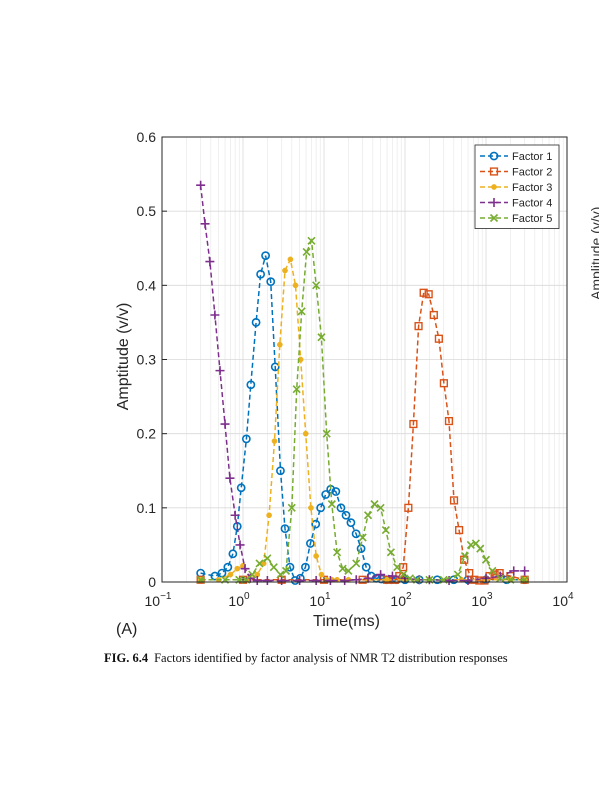 This screenshot has width=599, height=800. Describe the element at coordinates (563, 600) in the screenshot. I see `x-tick-label: 10⁴` at that location.